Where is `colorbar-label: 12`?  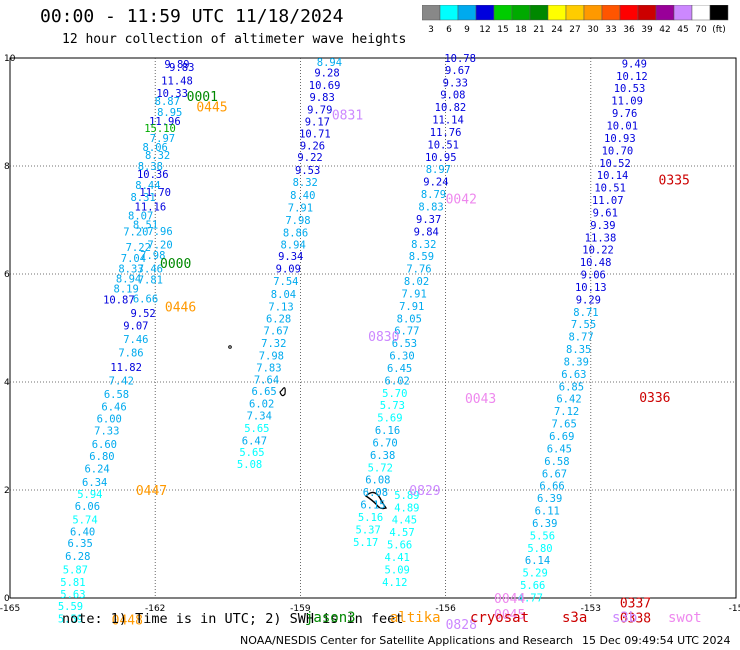
colorbar-label: 12 is located at coordinates (484, 30).